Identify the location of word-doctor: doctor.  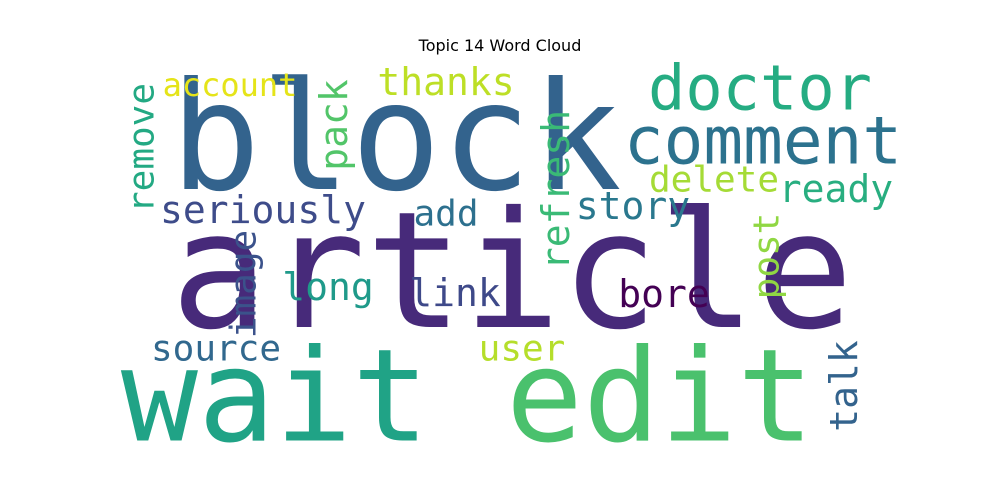
(760, 88).